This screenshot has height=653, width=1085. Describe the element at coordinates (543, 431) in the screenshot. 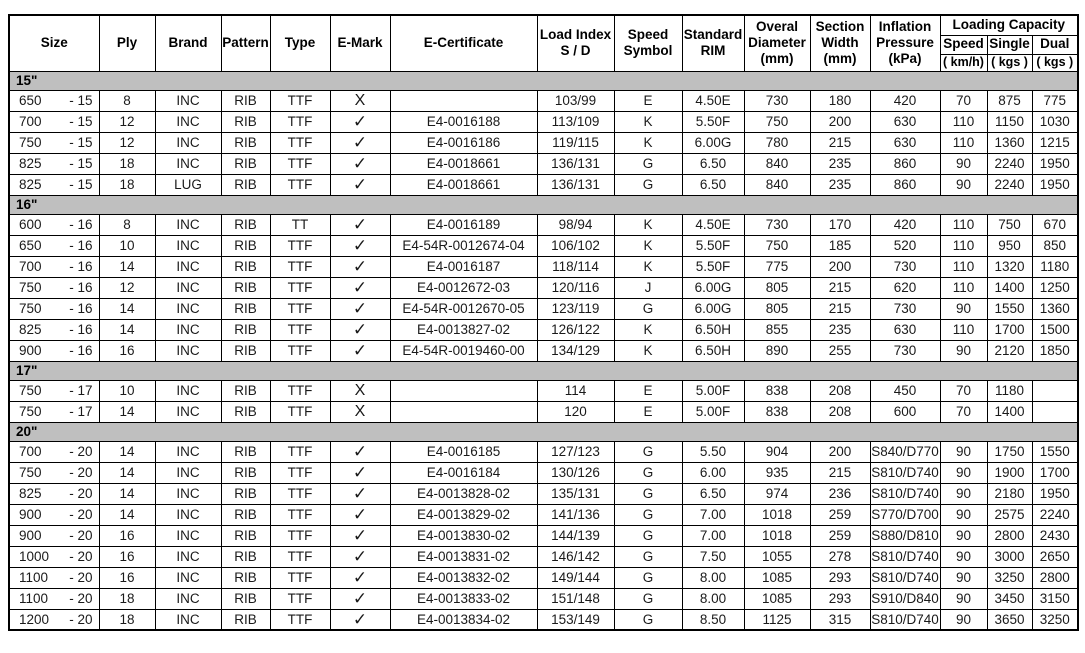

I see `section-header-row: 20"` at that location.